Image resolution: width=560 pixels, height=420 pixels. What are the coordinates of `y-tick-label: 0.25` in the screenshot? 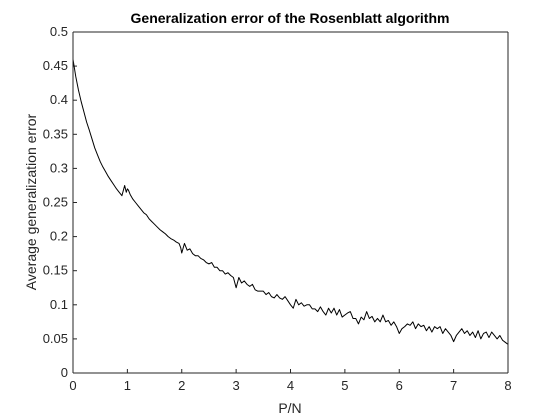 It's located at (55, 202).